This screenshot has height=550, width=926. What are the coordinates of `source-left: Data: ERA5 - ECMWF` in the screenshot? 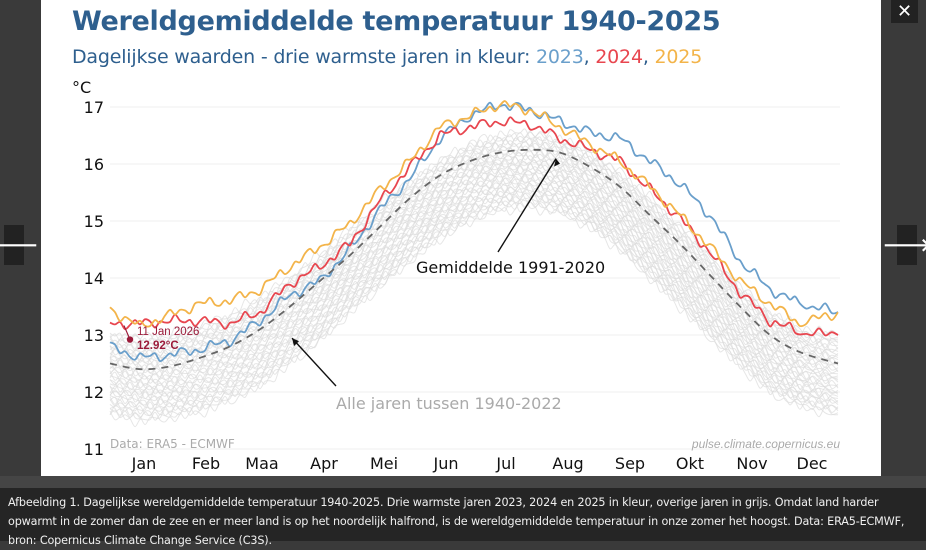 It's located at (172, 444).